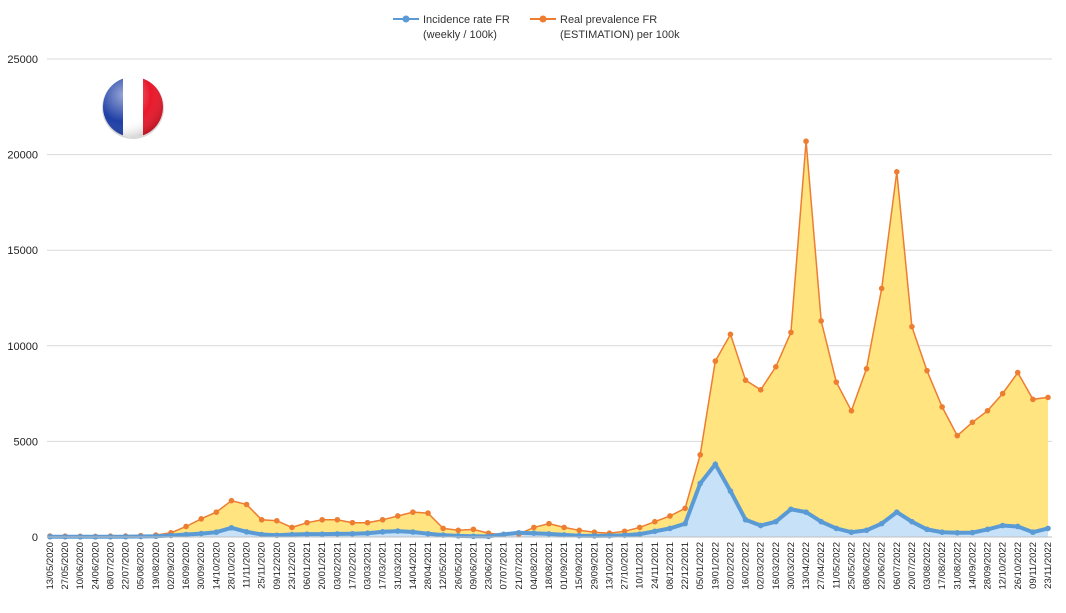 The image size is (1066, 613). I want to click on x-tick-label: 26/05/2021, so click(458, 566).